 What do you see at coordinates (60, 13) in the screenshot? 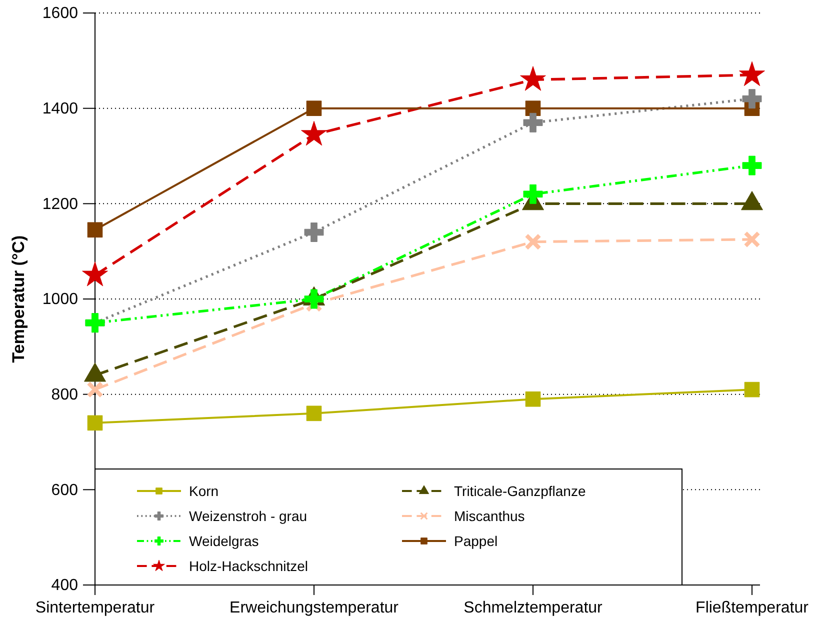
I see `y-tick-label: 1600` at bounding box center [60, 13].